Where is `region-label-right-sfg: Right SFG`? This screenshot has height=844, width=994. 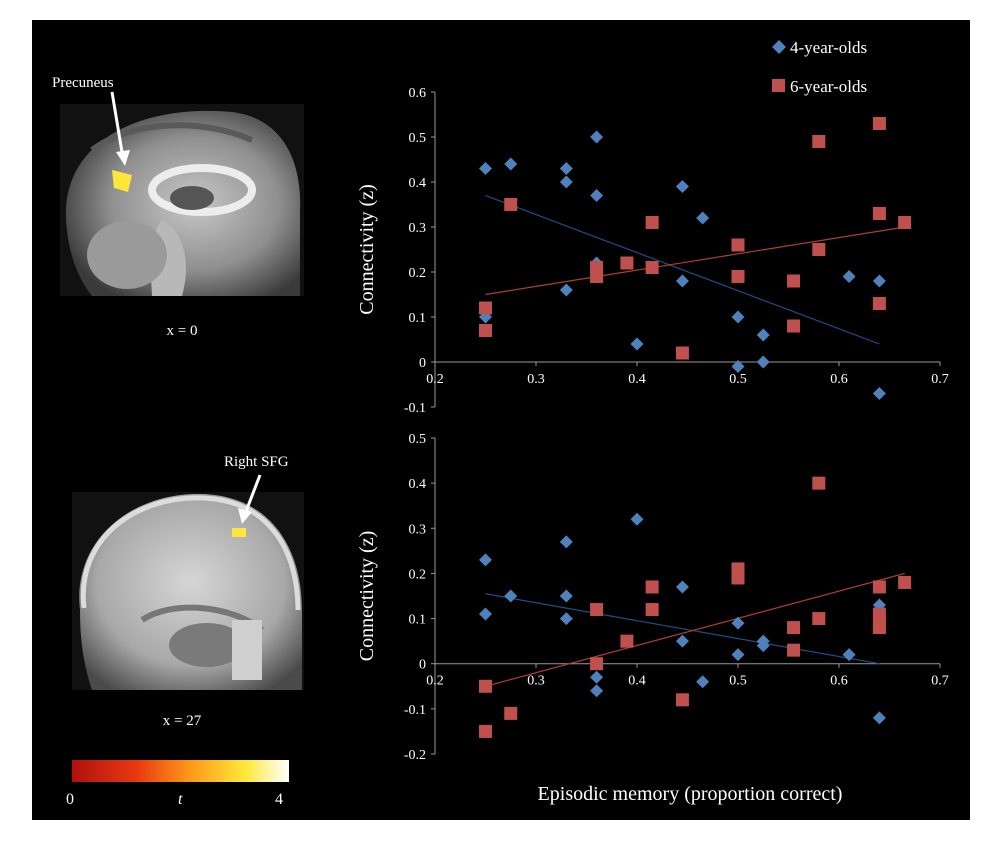 region-label-right-sfg: Right SFG is located at coordinates (256, 462).